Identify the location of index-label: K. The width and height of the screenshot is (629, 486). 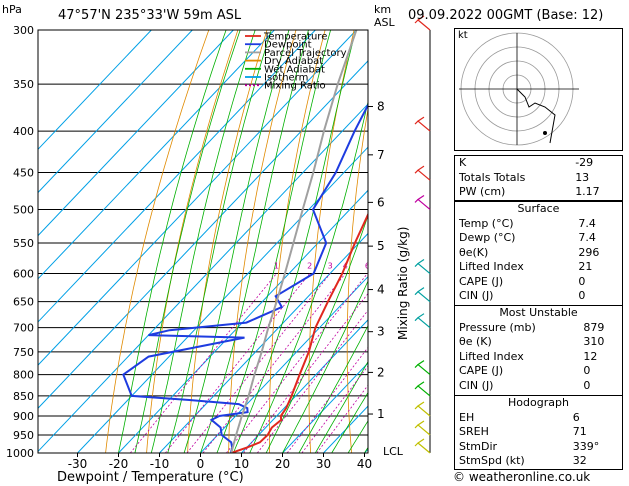
(463, 162).